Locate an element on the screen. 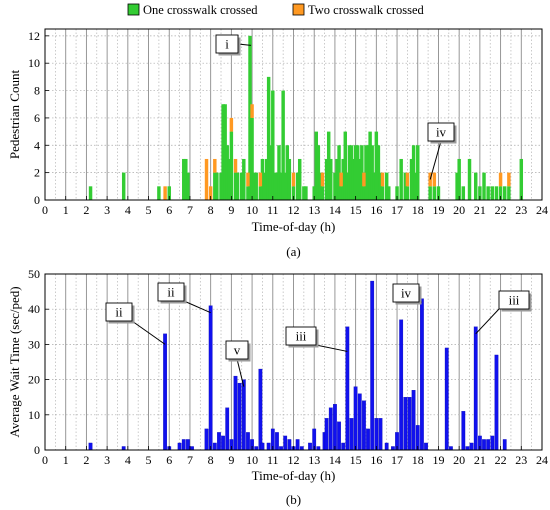 The width and height of the screenshot is (550, 510). panel-b-xtick-label-14: 14 is located at coordinates (335, 460).